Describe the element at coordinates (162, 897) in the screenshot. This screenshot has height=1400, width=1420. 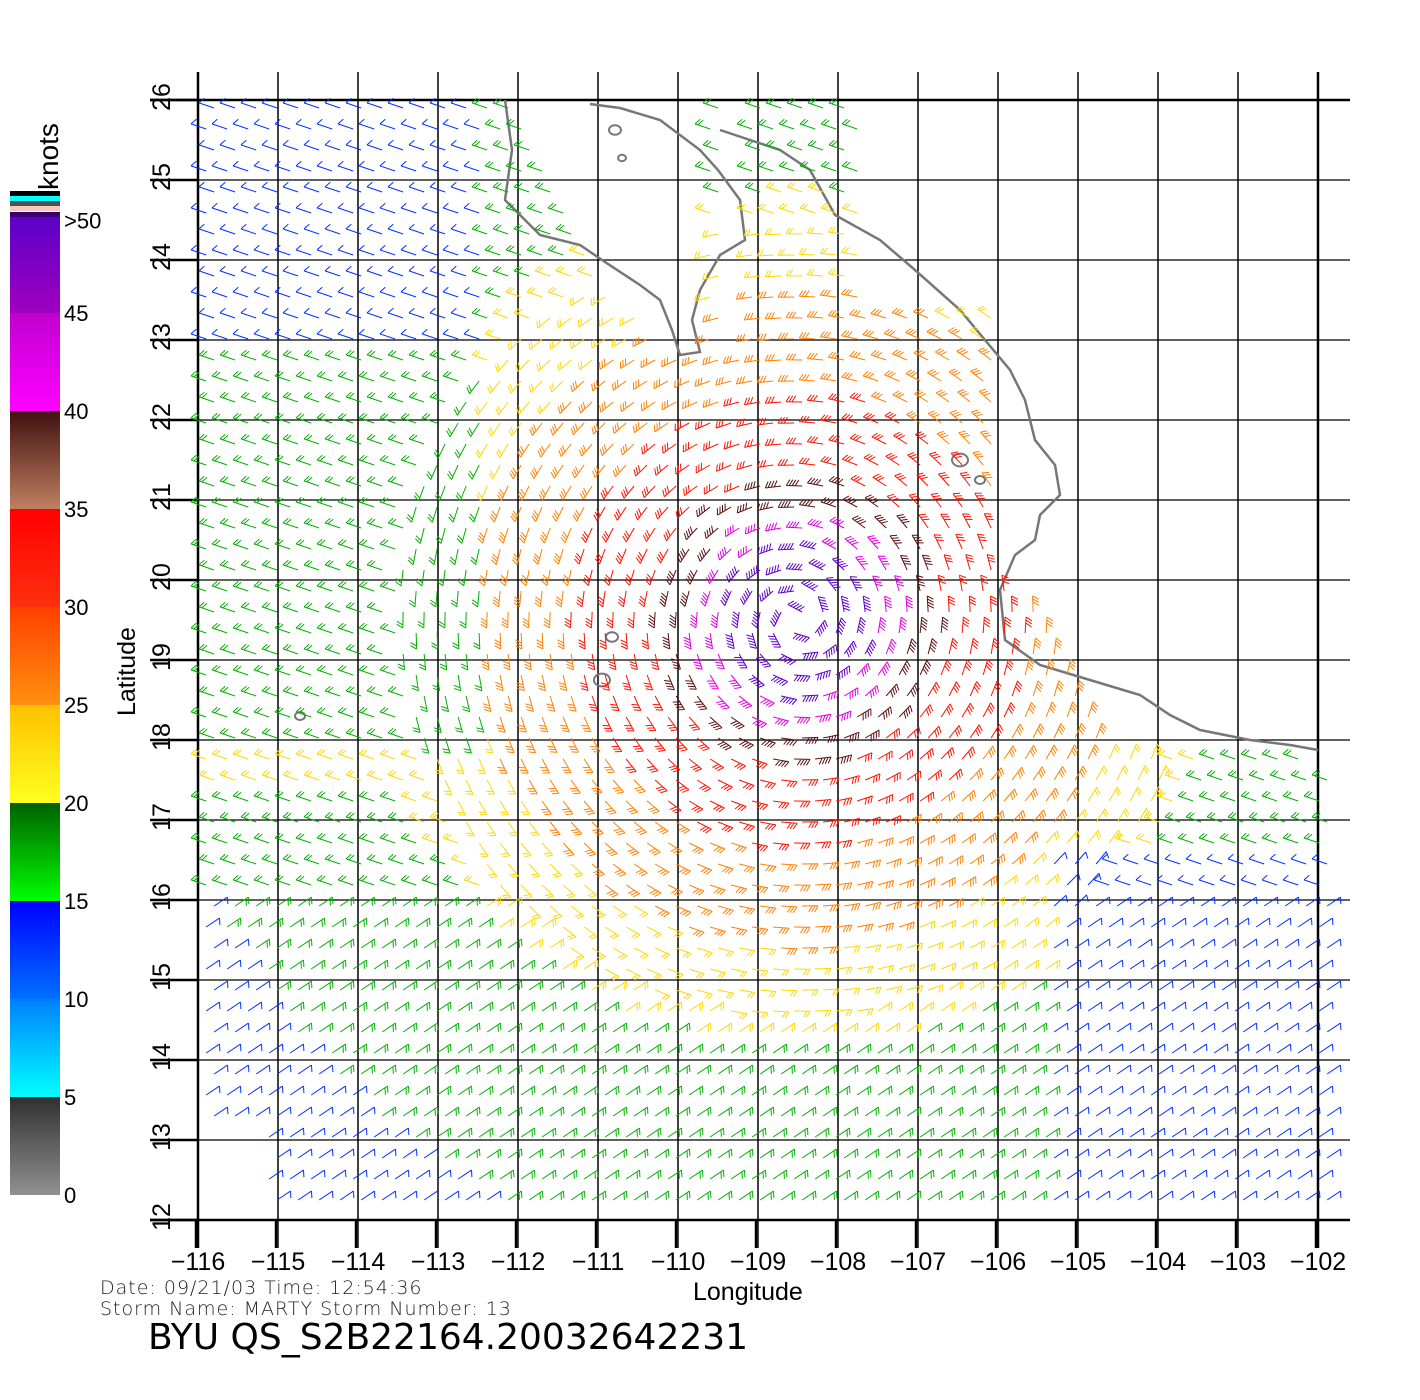
I see `y-tick-label: 16` at that location.